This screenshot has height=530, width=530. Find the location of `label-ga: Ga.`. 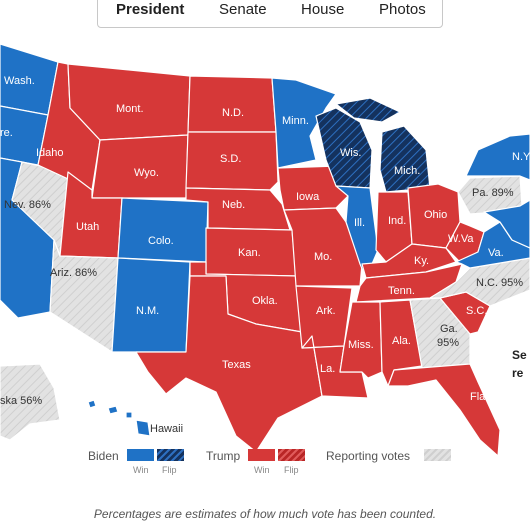

label-ga: Ga. is located at coordinates (449, 329).